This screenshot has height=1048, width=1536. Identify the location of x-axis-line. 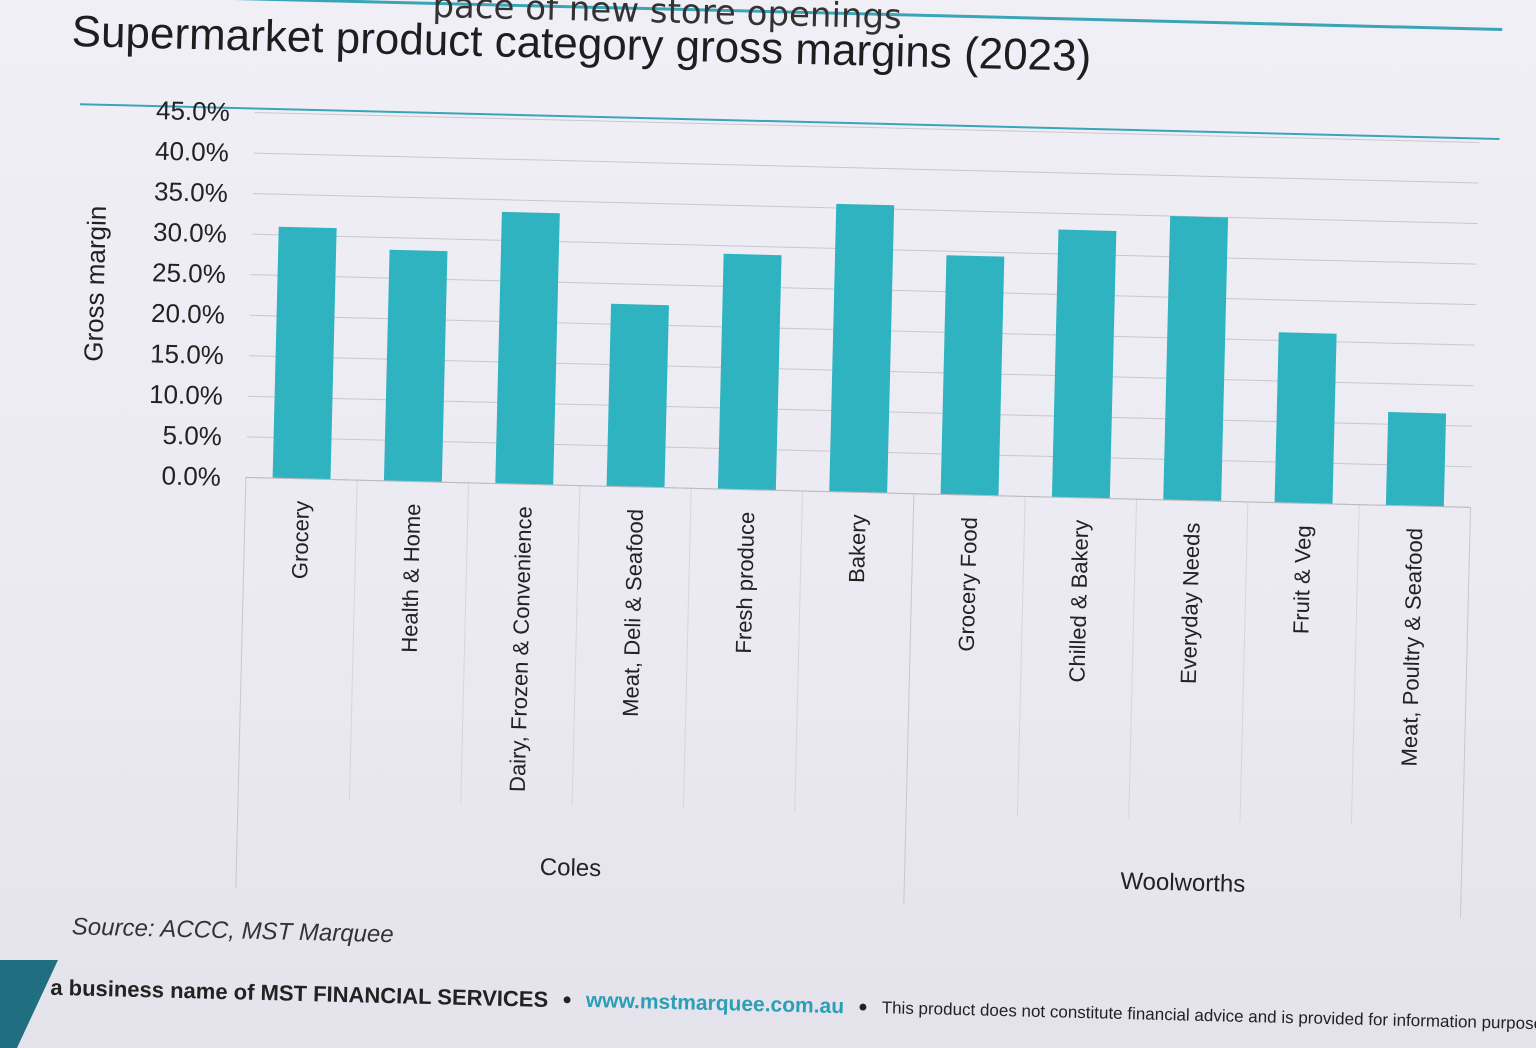
(858, 492).